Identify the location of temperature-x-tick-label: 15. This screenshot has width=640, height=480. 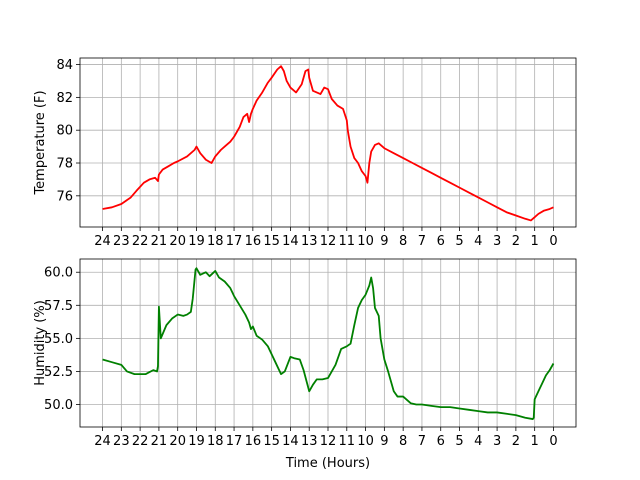
(271, 241).